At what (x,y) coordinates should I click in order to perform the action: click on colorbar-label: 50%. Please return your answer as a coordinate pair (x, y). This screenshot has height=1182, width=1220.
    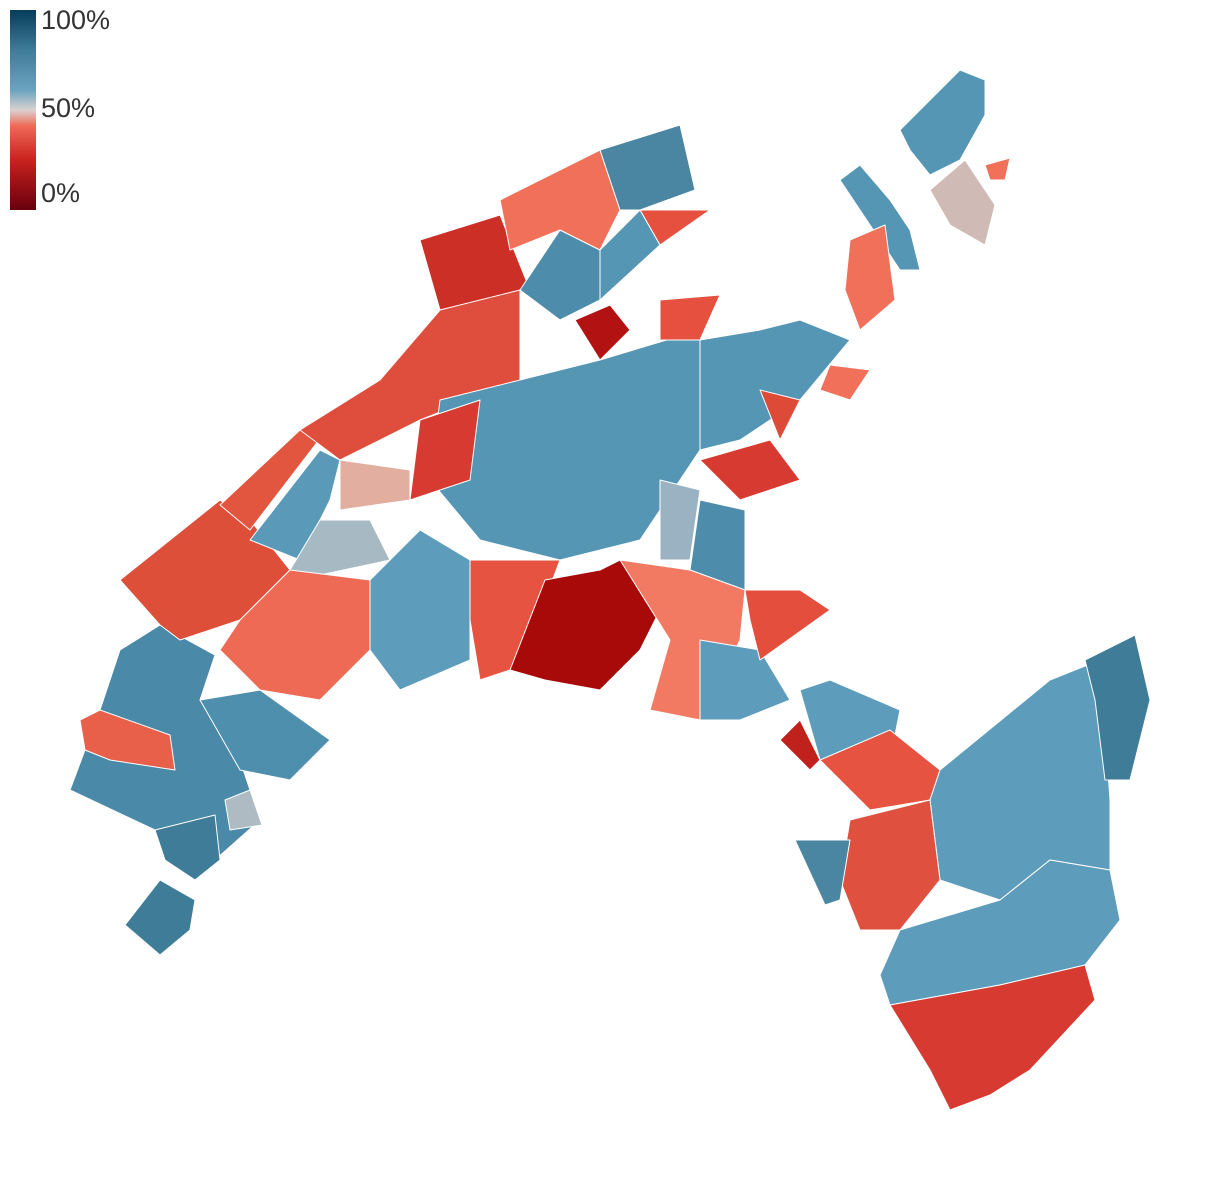
    Looking at the image, I should click on (68, 108).